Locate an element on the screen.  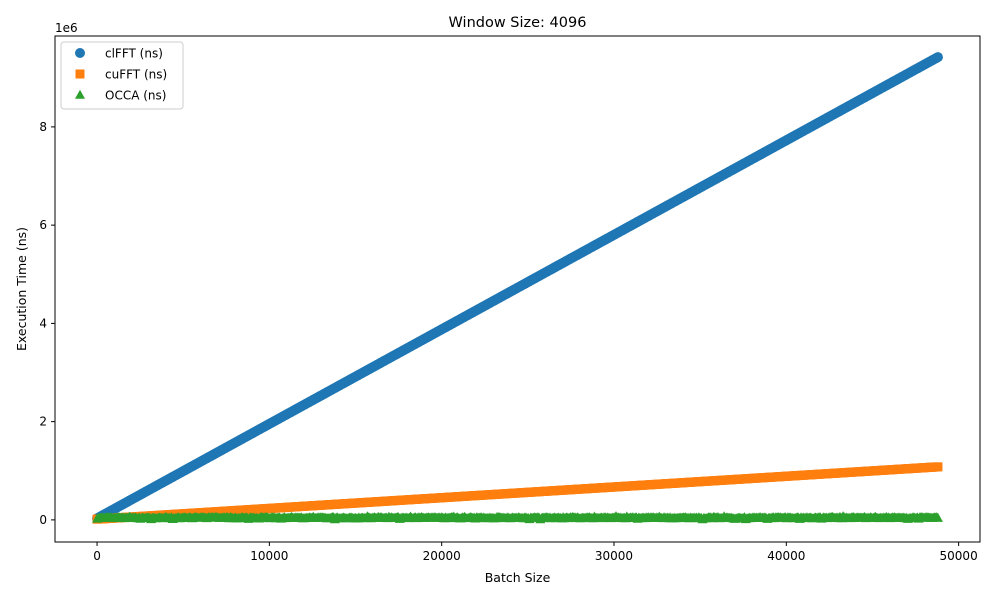
chart-title: Window Size: 4096 is located at coordinates (518, 23).